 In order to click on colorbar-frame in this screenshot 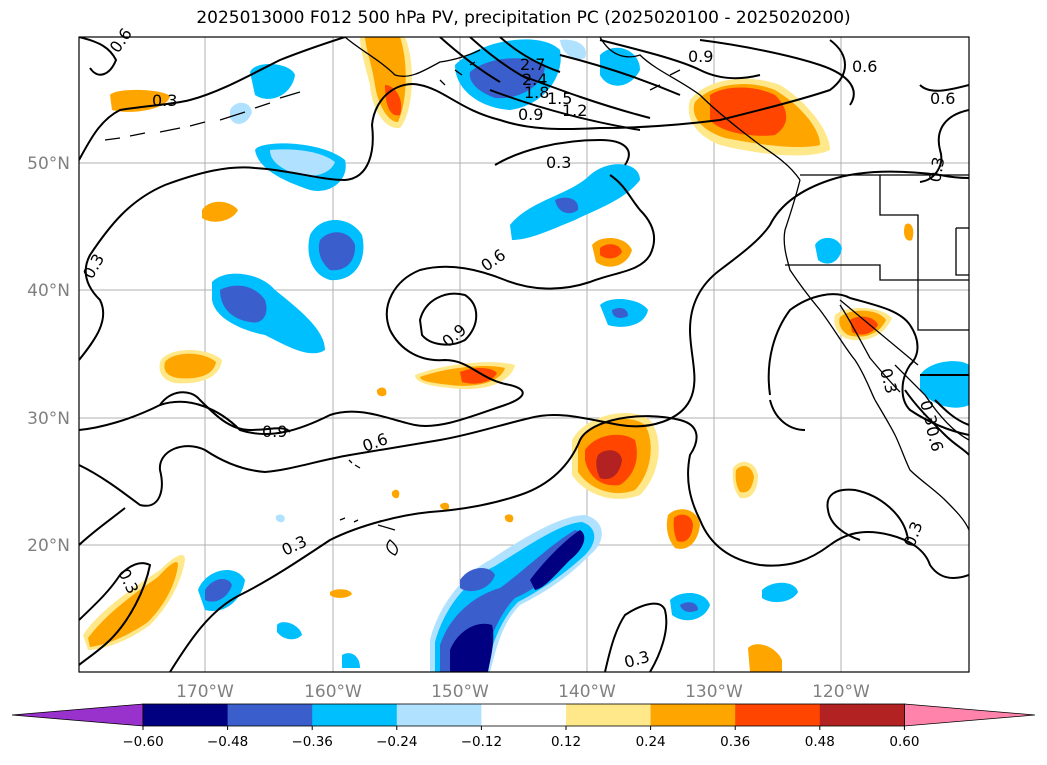, I will do `click(523, 715)`.